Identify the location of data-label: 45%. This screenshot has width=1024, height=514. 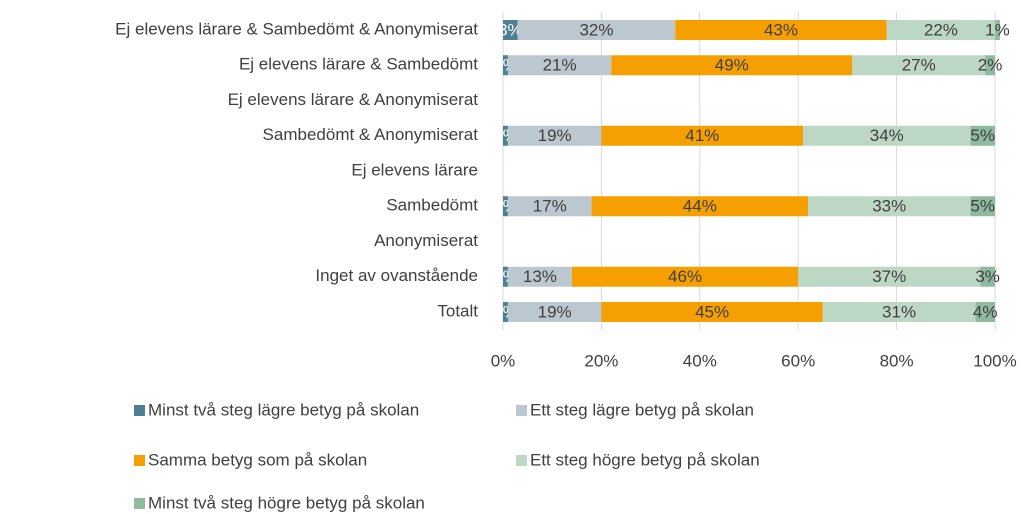
(712, 311).